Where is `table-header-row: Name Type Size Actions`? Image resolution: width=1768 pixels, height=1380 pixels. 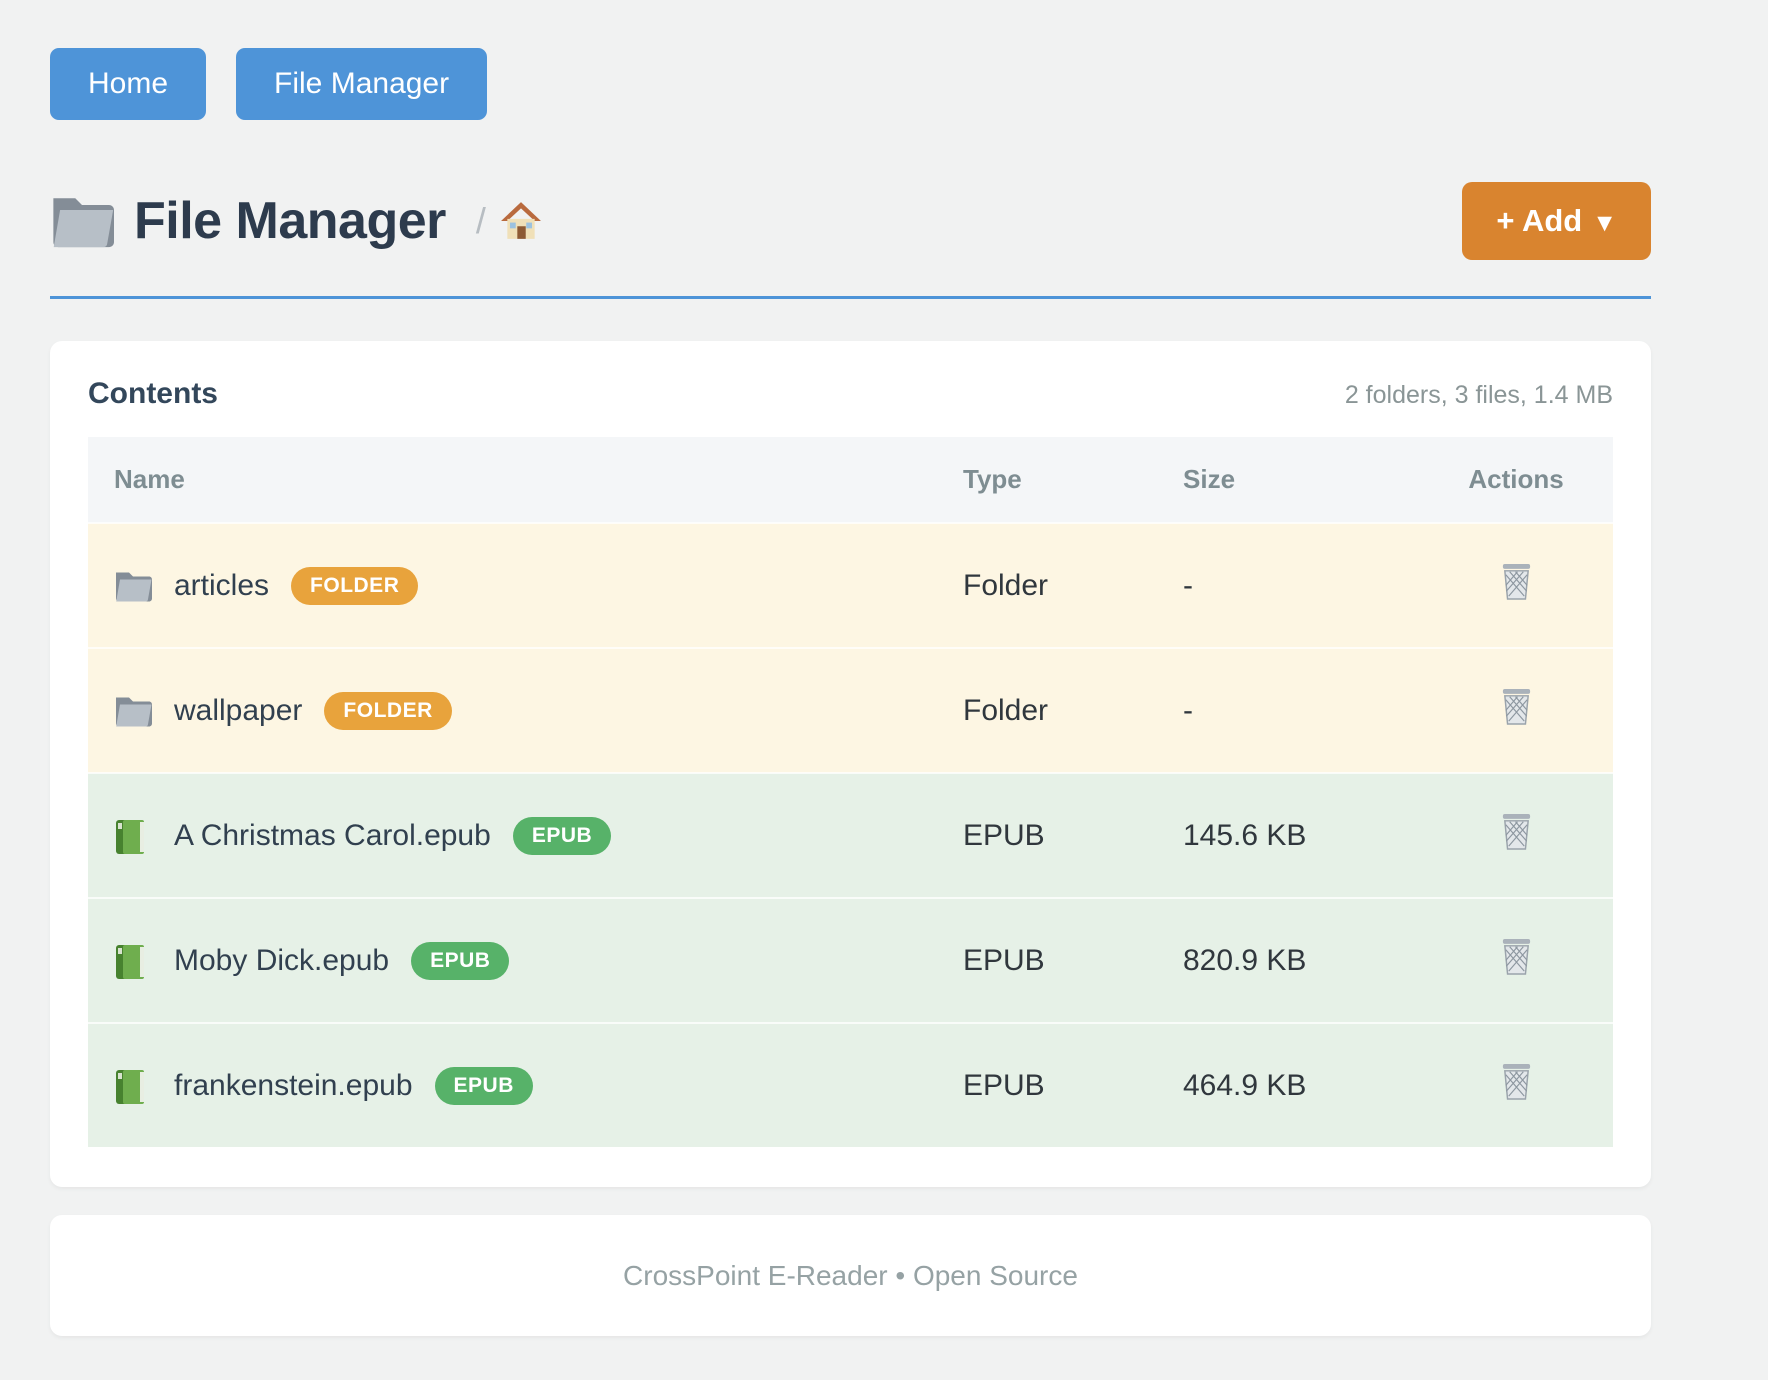
table-header-row: Name Type Size Actions is located at coordinates (850, 480).